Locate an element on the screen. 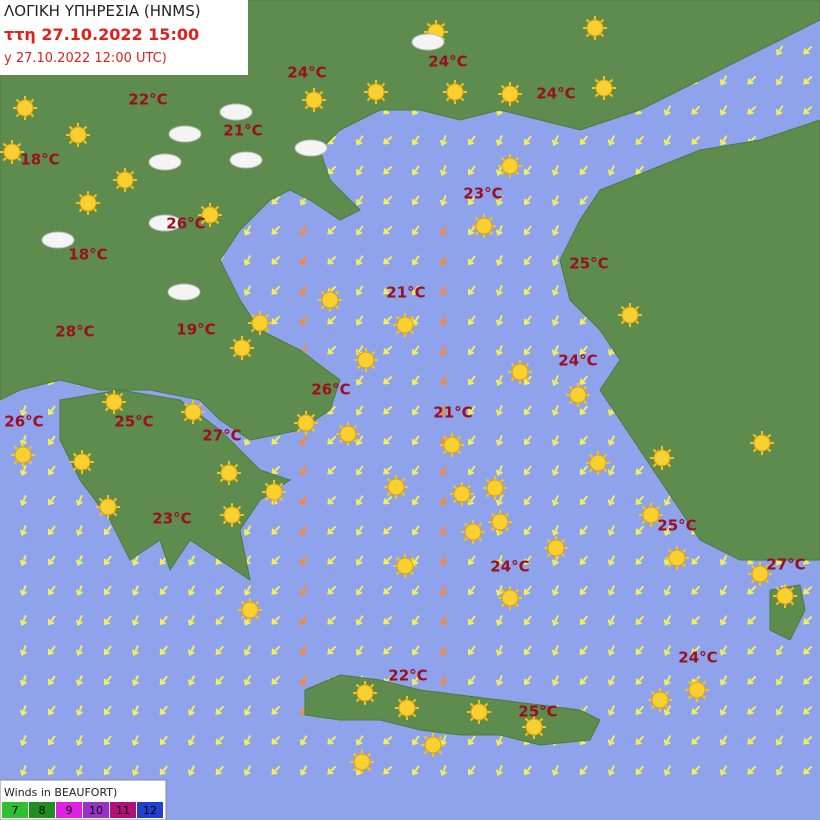 The height and width of the screenshot is (820, 820). header-box is located at coordinates (124, 37).